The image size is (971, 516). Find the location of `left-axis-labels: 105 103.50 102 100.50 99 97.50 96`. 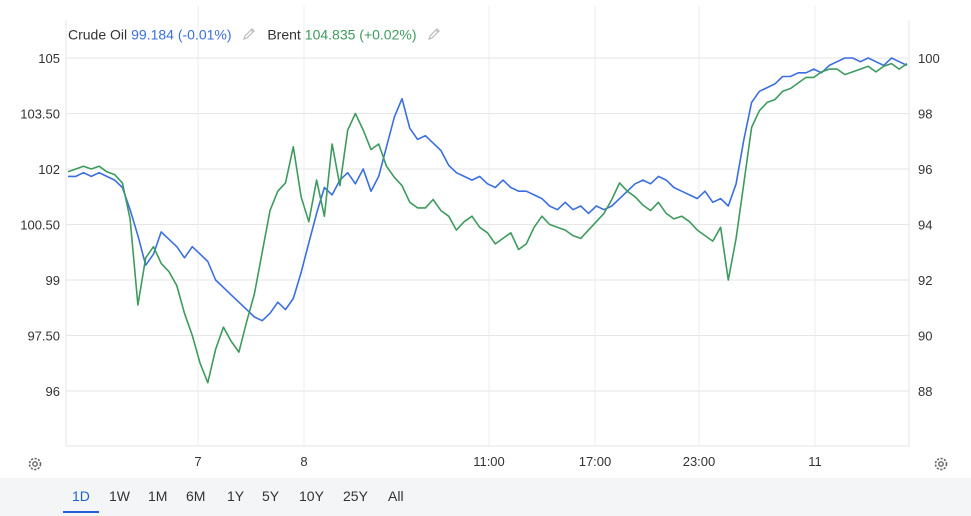

left-axis-labels: 105 103.50 102 100.50 99 97.50 96 is located at coordinates (40, 225).